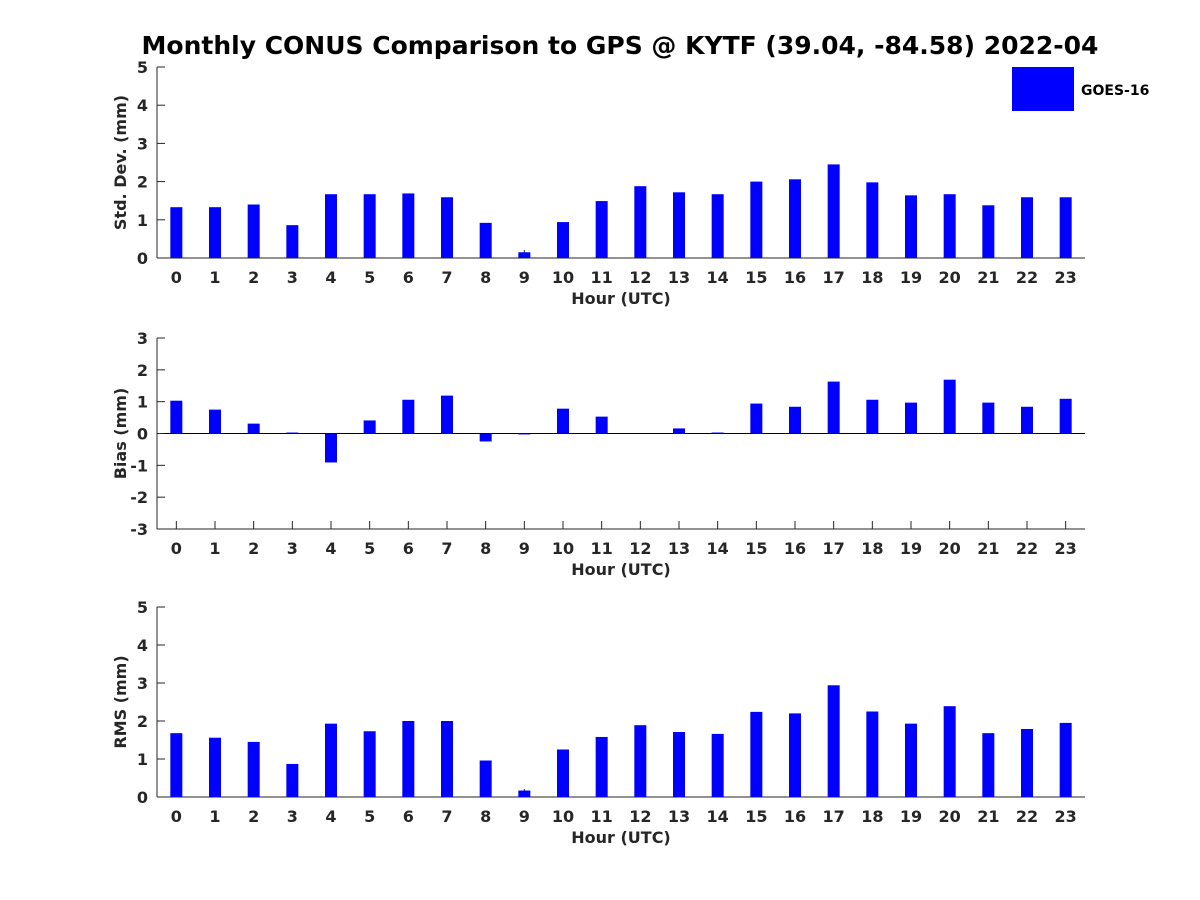 The width and height of the screenshot is (1200, 900). What do you see at coordinates (1080, 89) in the screenshot?
I see `legend: GOES-16` at bounding box center [1080, 89].